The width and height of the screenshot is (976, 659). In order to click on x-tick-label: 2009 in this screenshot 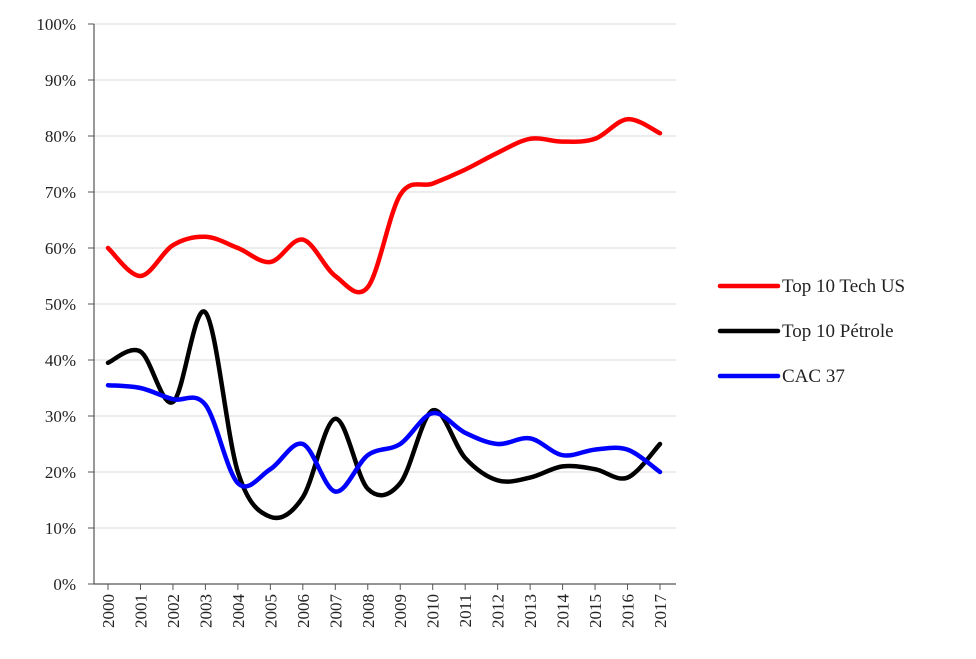, I will do `click(400, 611)`.